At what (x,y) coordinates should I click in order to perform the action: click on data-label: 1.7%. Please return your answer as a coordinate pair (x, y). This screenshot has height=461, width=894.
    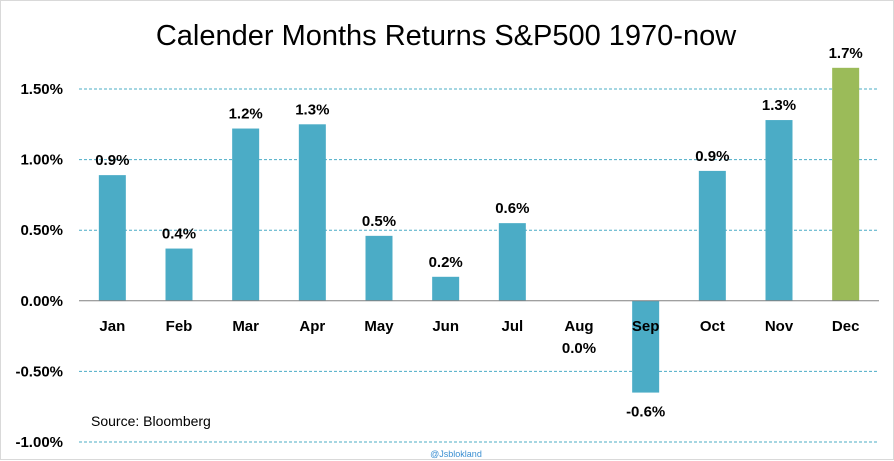
    Looking at the image, I should click on (846, 53).